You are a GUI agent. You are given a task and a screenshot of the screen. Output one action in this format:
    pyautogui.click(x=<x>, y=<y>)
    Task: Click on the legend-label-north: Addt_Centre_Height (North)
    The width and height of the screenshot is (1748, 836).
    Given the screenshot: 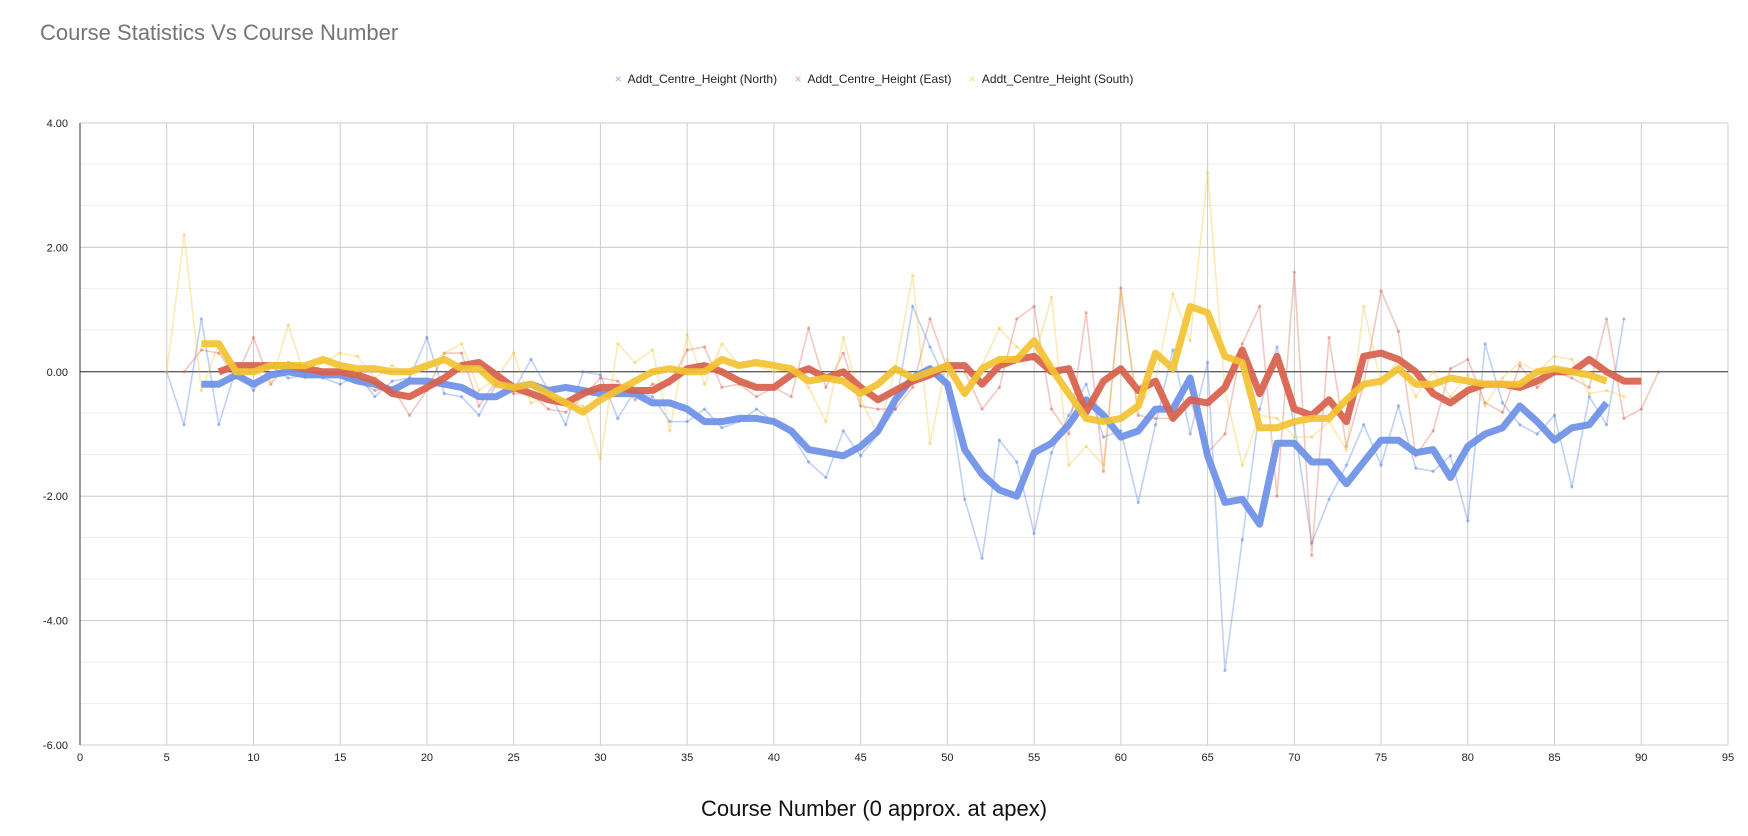 What is the action you would take?
    pyautogui.click(x=702, y=79)
    